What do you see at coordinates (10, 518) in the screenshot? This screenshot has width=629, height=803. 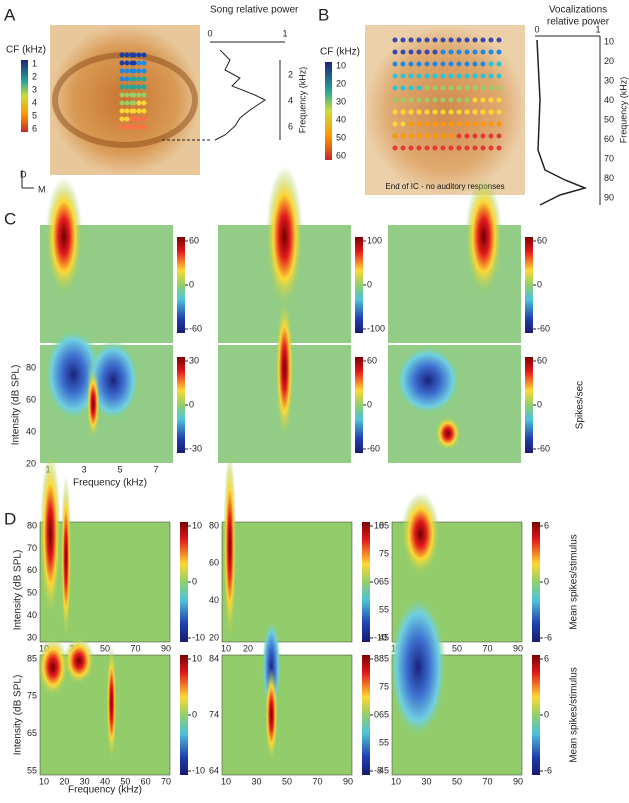 I see `panel-letter: D` at bounding box center [10, 518].